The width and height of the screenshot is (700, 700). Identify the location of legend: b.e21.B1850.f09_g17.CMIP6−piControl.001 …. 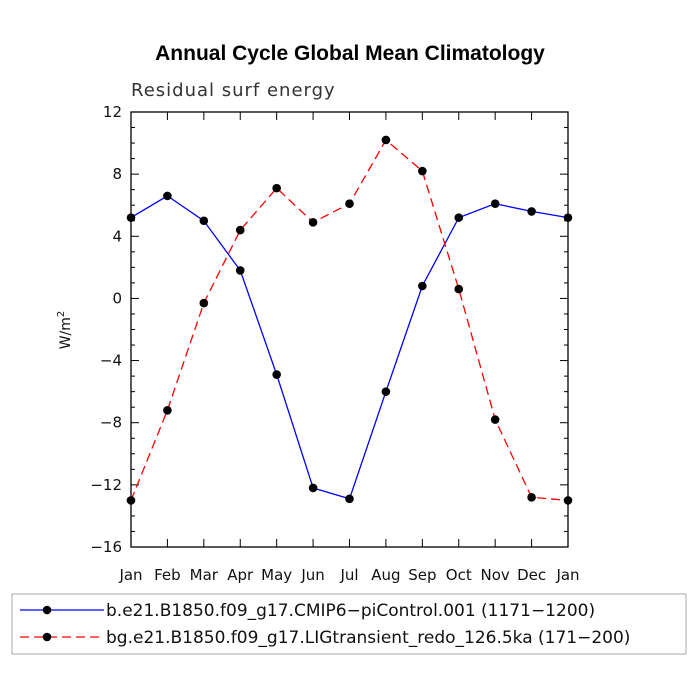
(325, 624).